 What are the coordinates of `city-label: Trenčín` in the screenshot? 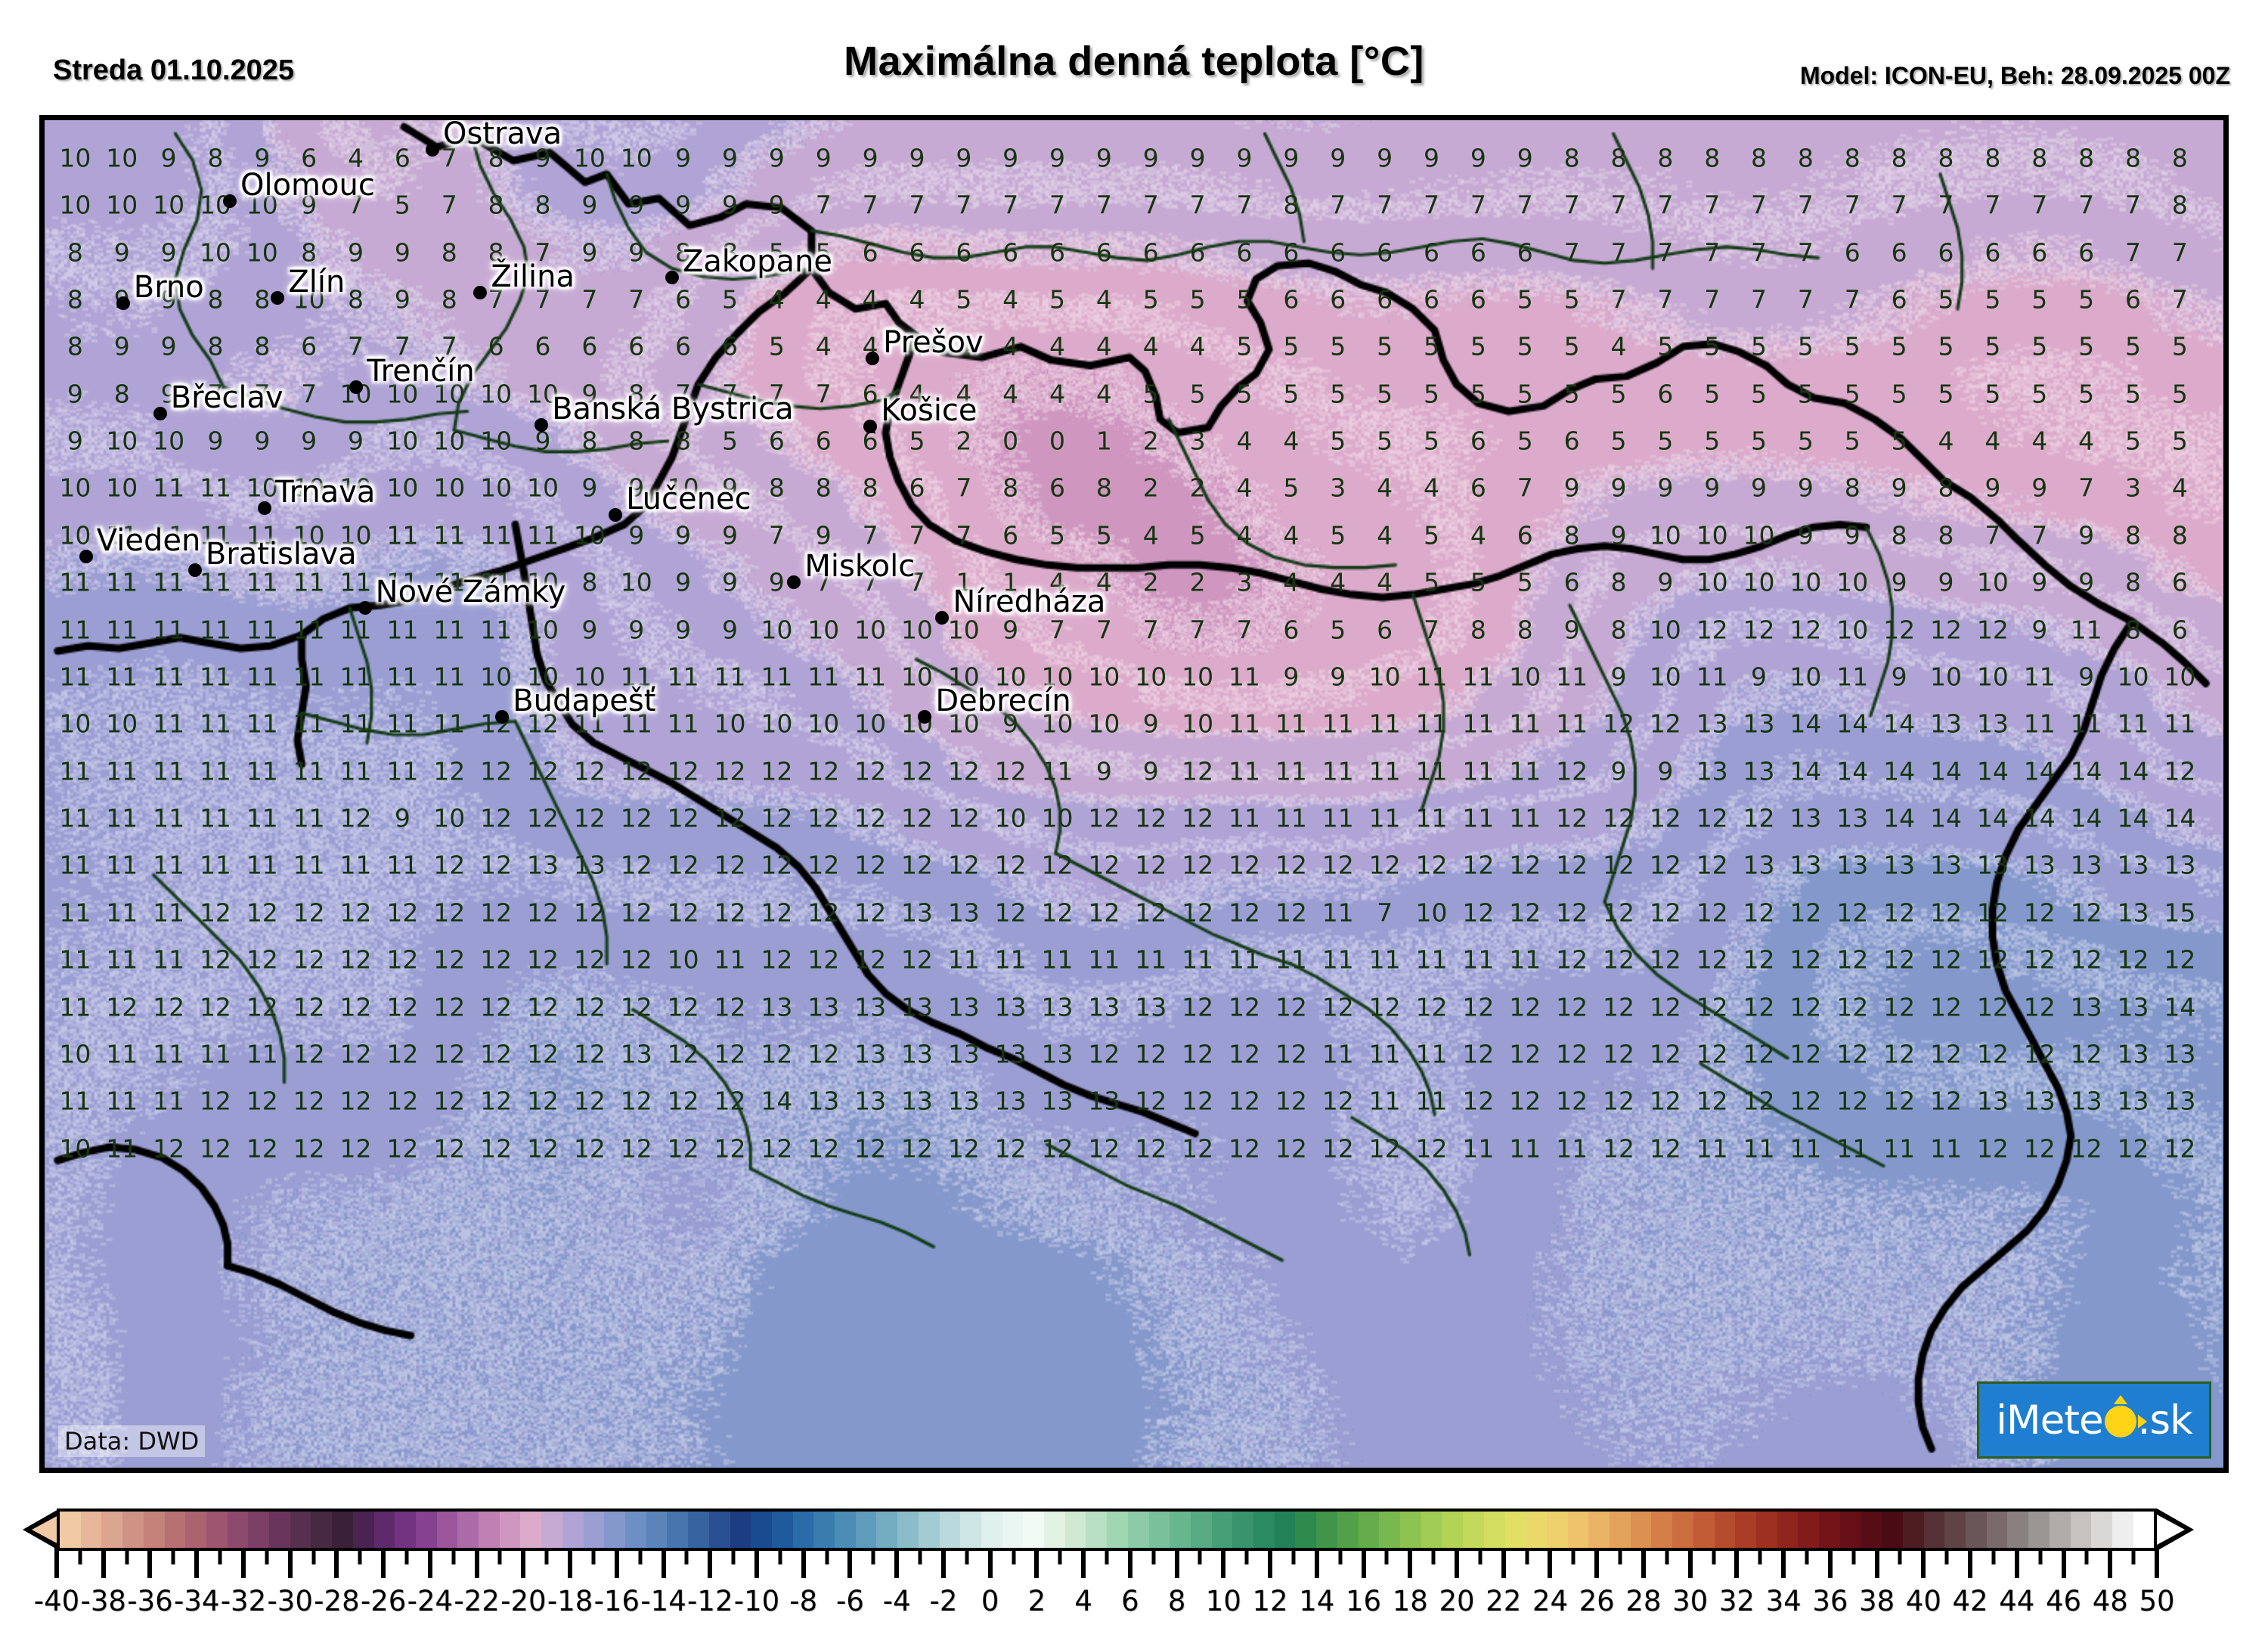 It's located at (421, 371).